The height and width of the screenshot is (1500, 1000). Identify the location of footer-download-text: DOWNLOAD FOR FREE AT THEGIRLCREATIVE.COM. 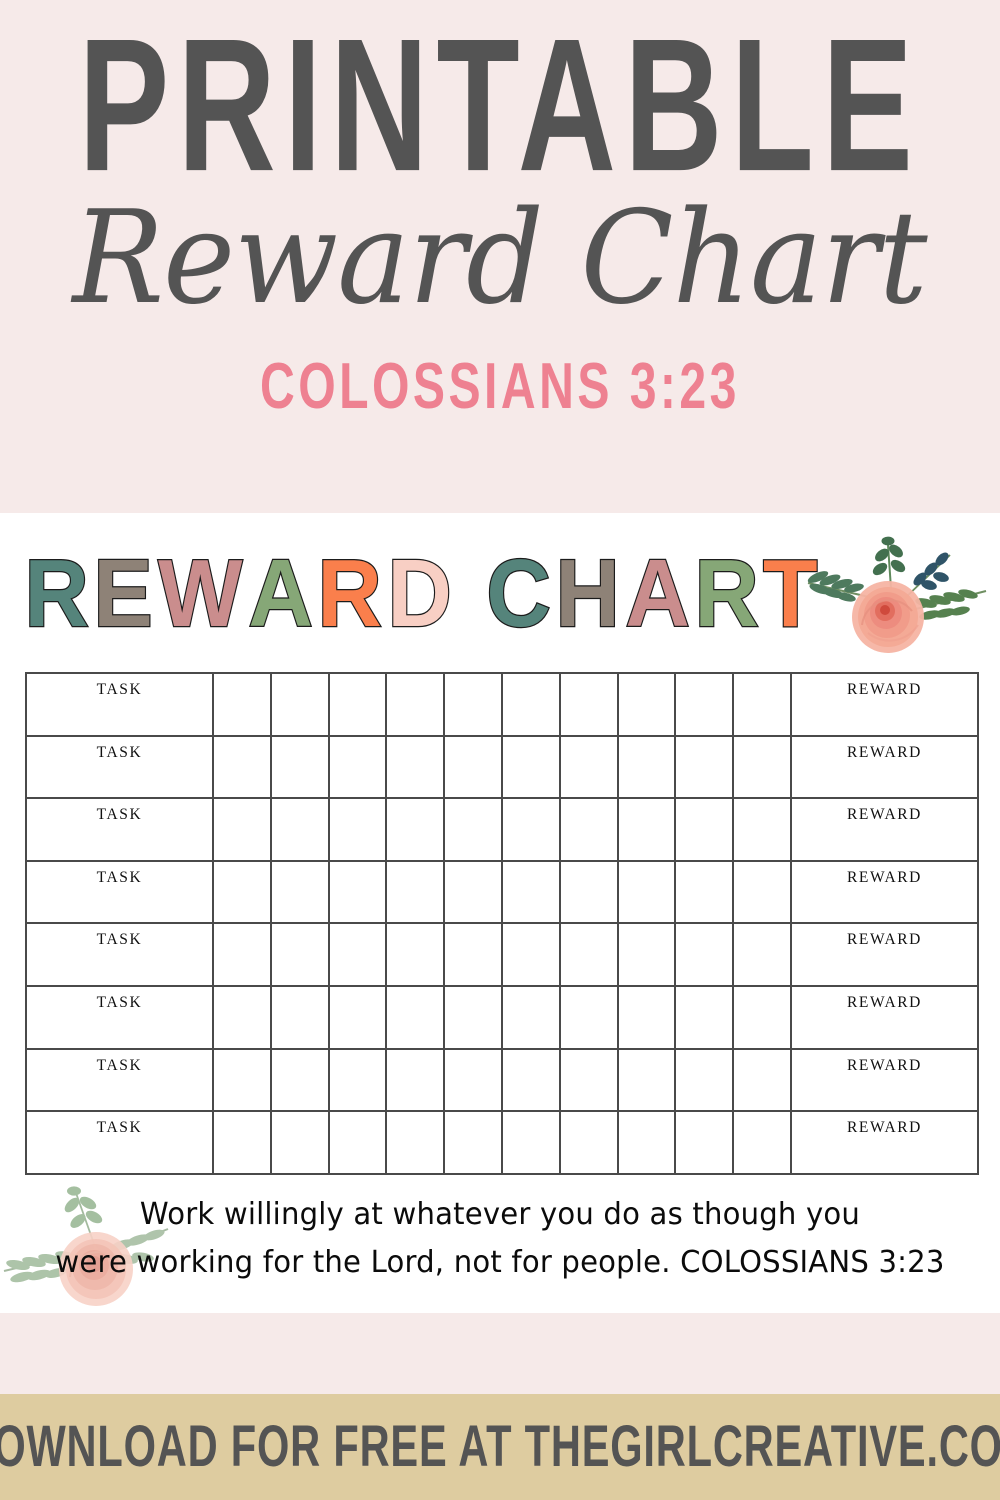
(500, 1447).